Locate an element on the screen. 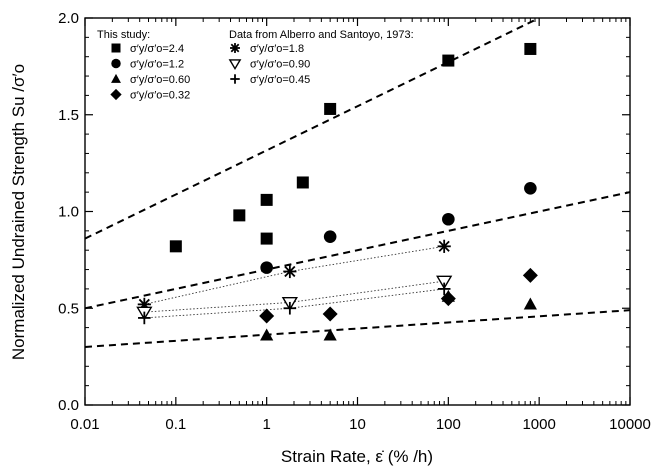 This screenshot has height=470, width=655. legend-item: σ′y/σ′o=0.45 is located at coordinates (270, 80).